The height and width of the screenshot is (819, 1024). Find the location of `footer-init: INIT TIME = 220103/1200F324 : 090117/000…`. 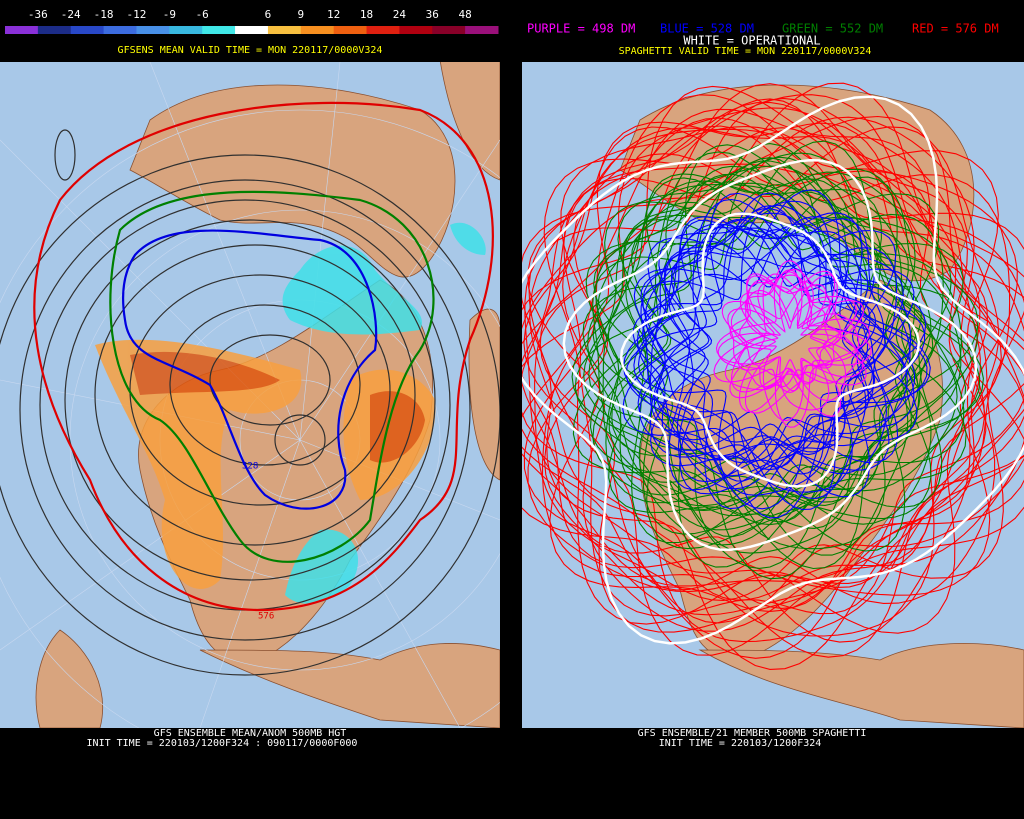

footer-init: INIT TIME = 220103/1200F324 : 090117/000… is located at coordinates (222, 743).